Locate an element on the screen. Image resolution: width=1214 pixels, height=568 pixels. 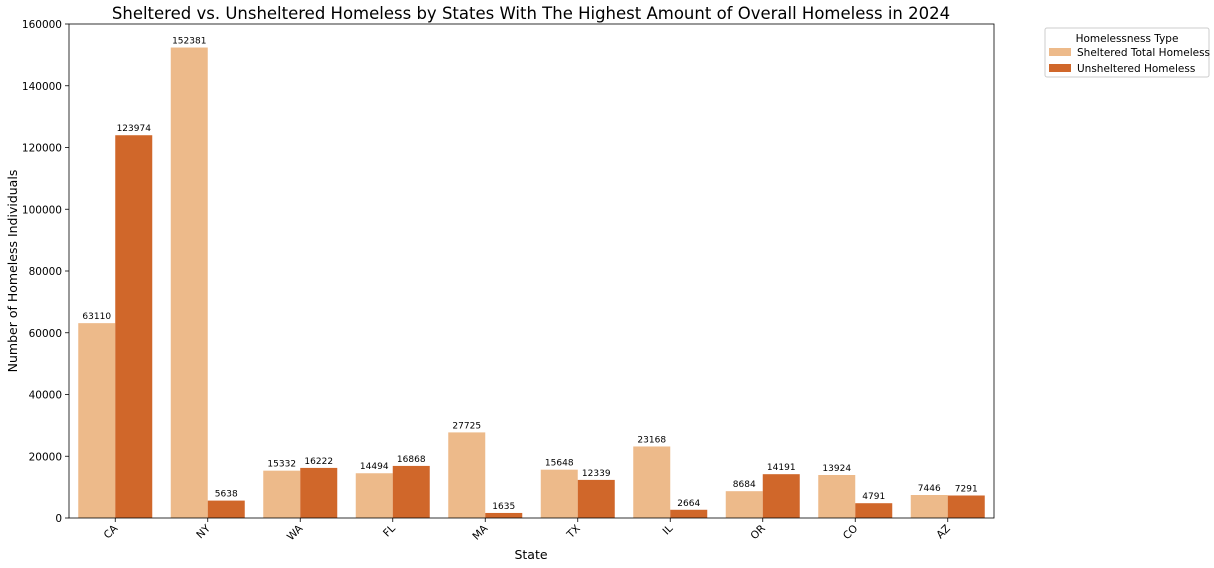
y-tick-label: 120000 is located at coordinates (42, 149).